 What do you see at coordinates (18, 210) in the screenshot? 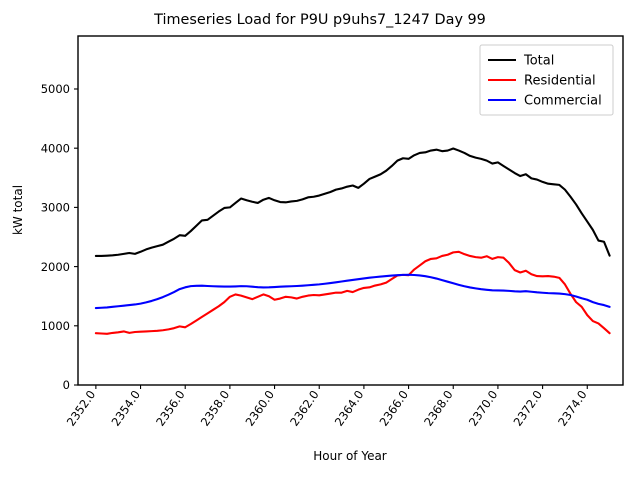
I see `y-axis-label: kW total` at bounding box center [18, 210].